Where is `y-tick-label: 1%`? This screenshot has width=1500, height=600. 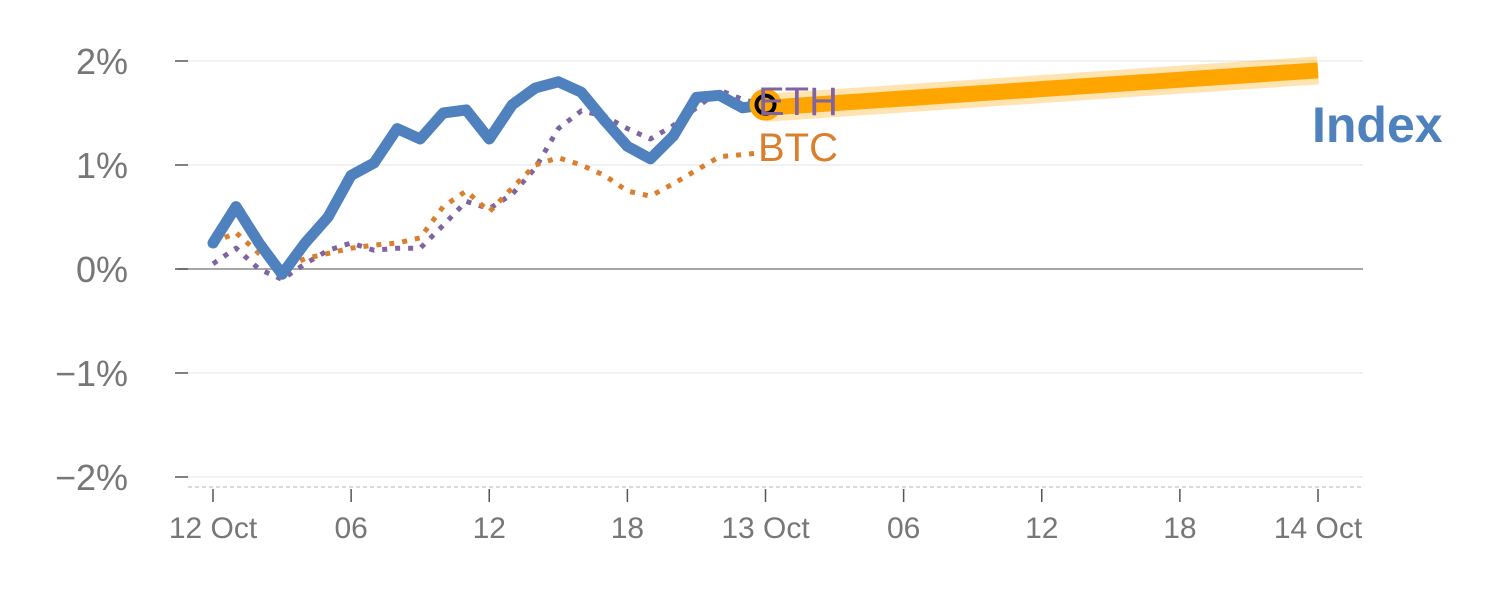 y-tick-label: 1% is located at coordinates (102, 165).